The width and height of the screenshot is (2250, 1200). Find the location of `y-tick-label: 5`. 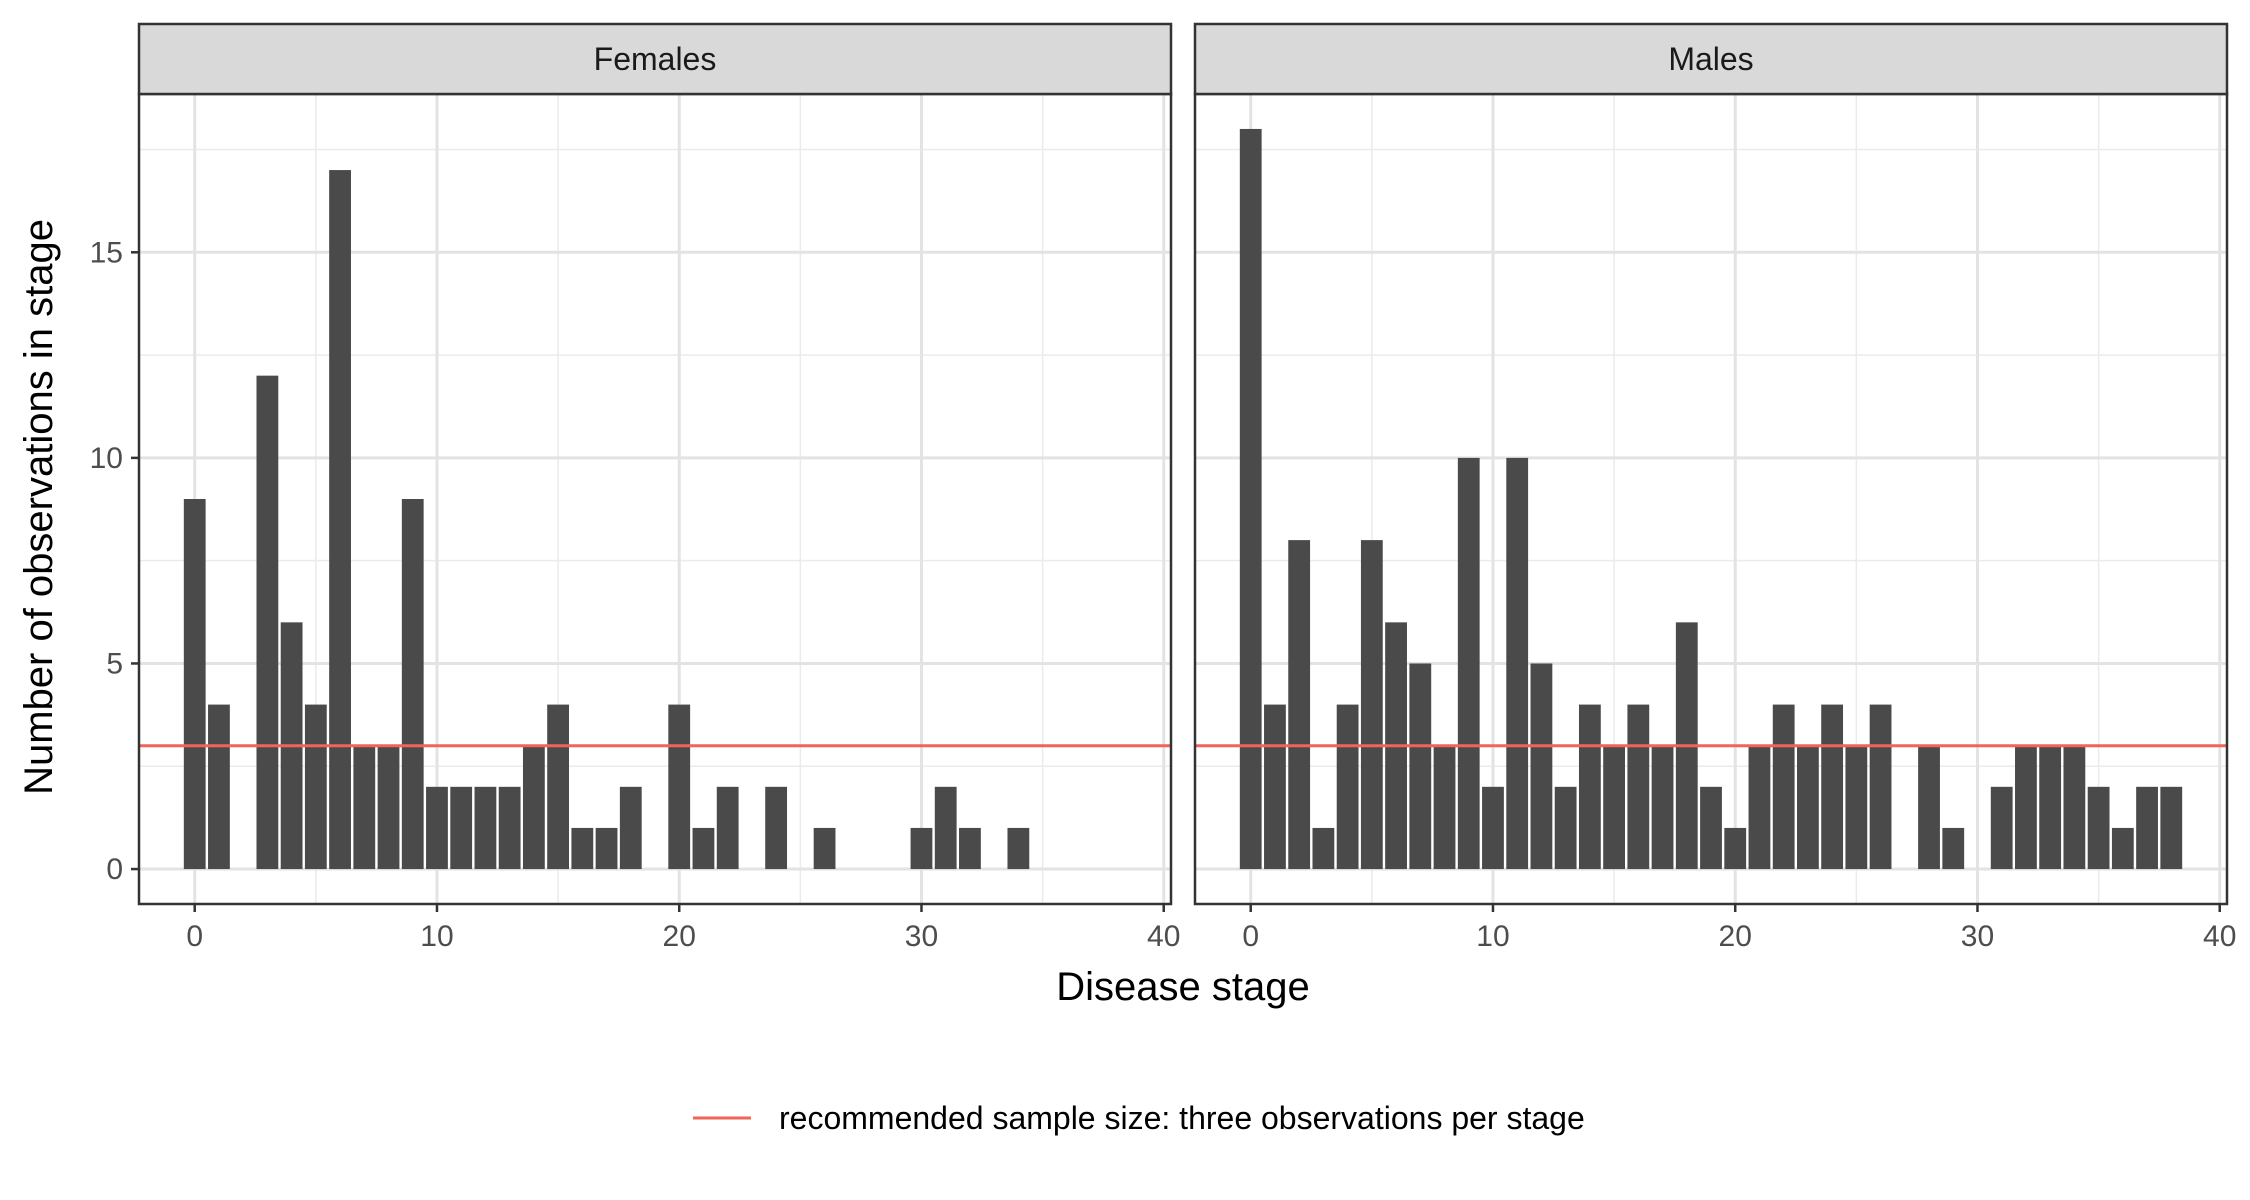

y-tick-label: 5 is located at coordinates (114, 663).